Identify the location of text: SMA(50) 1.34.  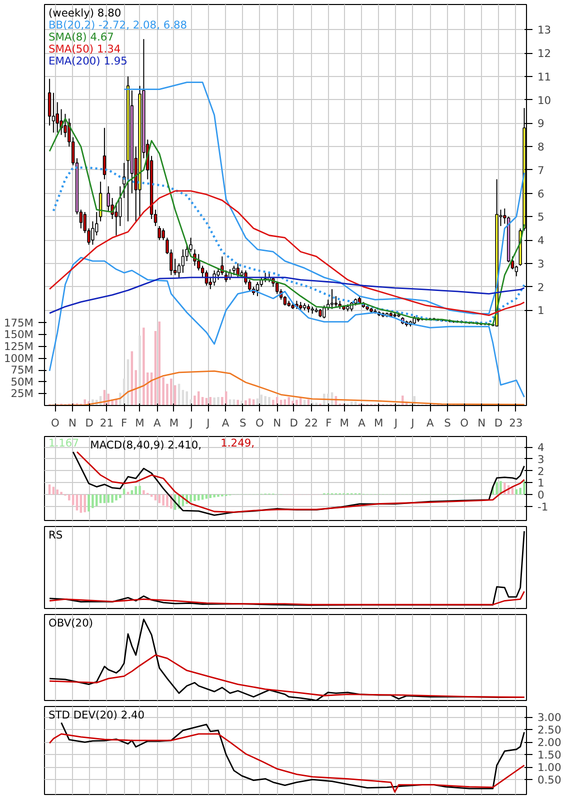
(84, 49).